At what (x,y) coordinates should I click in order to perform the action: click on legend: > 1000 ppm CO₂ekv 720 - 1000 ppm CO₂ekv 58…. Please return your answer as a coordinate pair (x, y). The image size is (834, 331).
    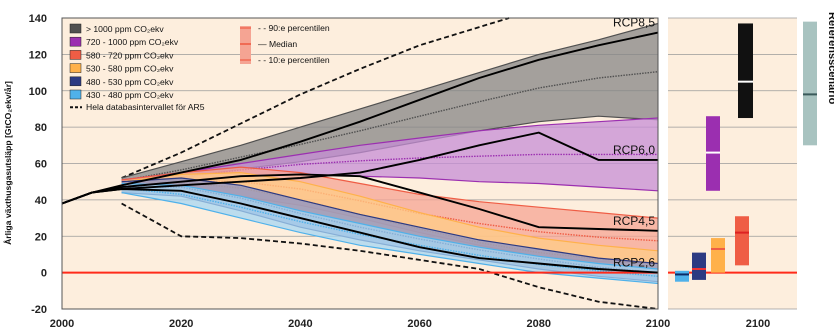
    Looking at the image, I should click on (199, 67).